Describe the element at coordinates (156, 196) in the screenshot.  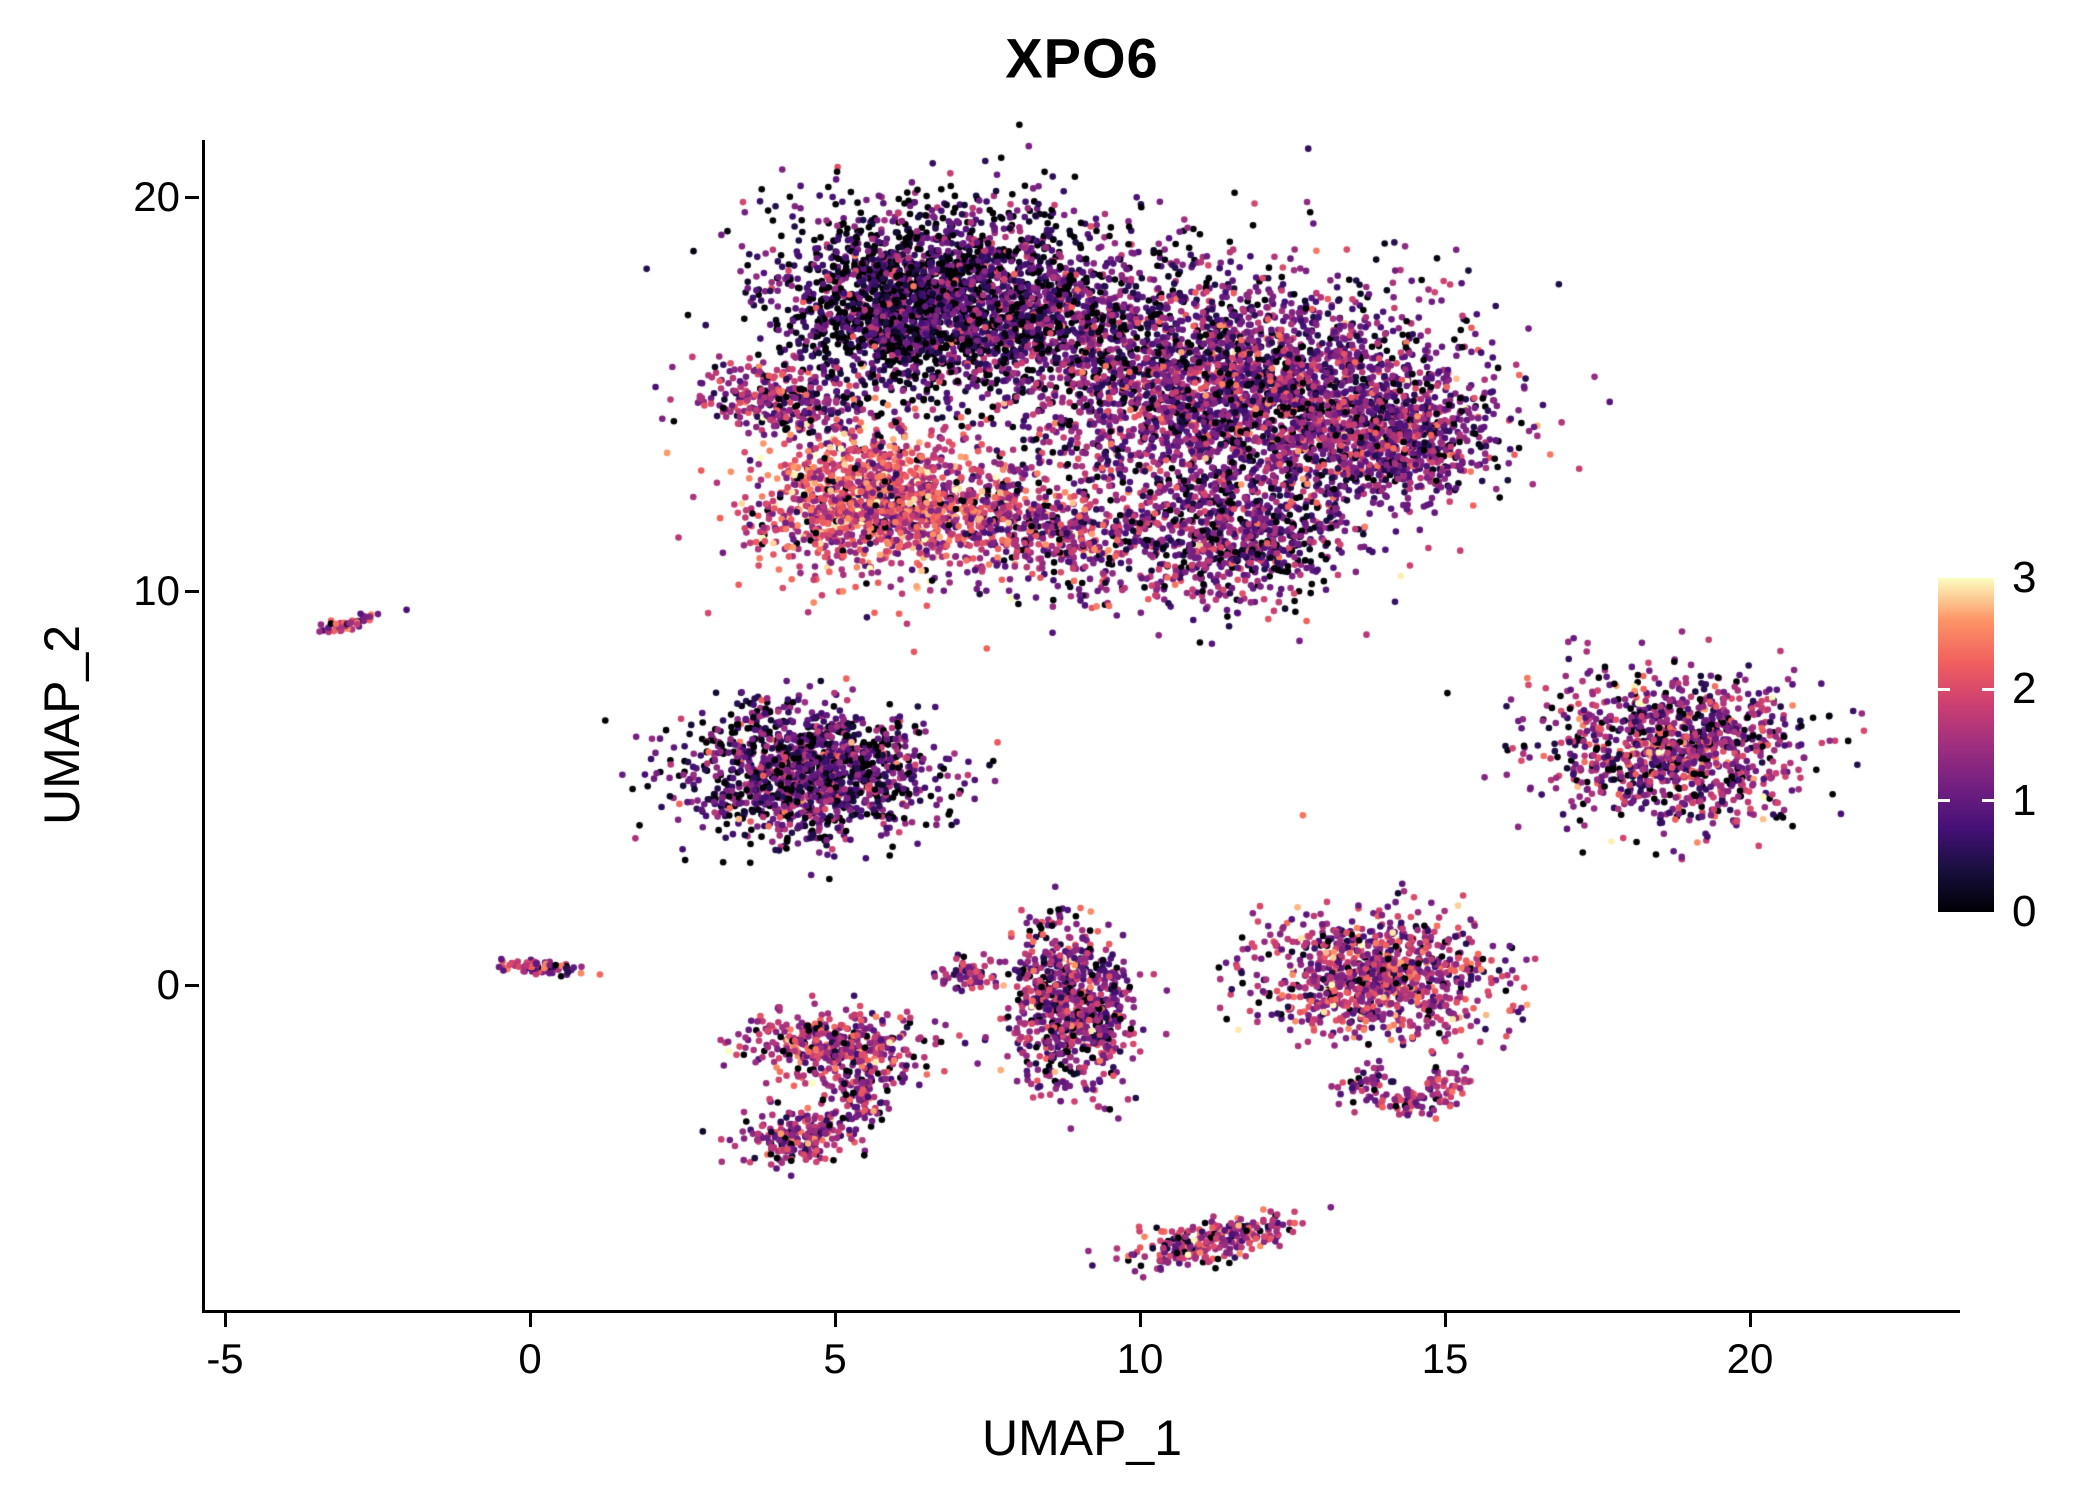
I see `y-tick-label: 20` at that location.